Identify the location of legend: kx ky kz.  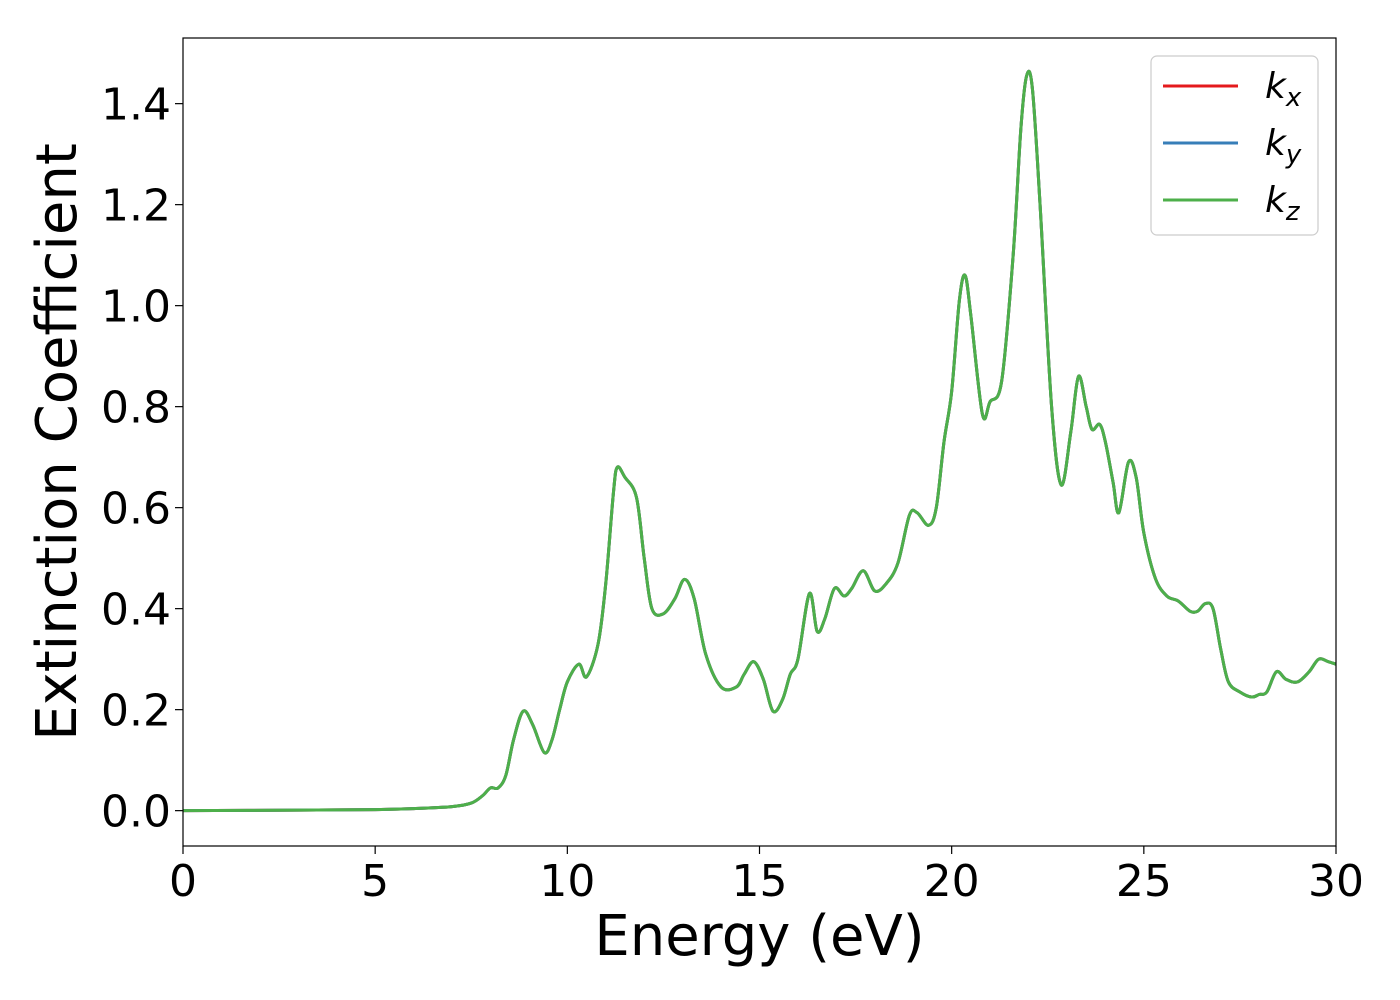
(1234, 145).